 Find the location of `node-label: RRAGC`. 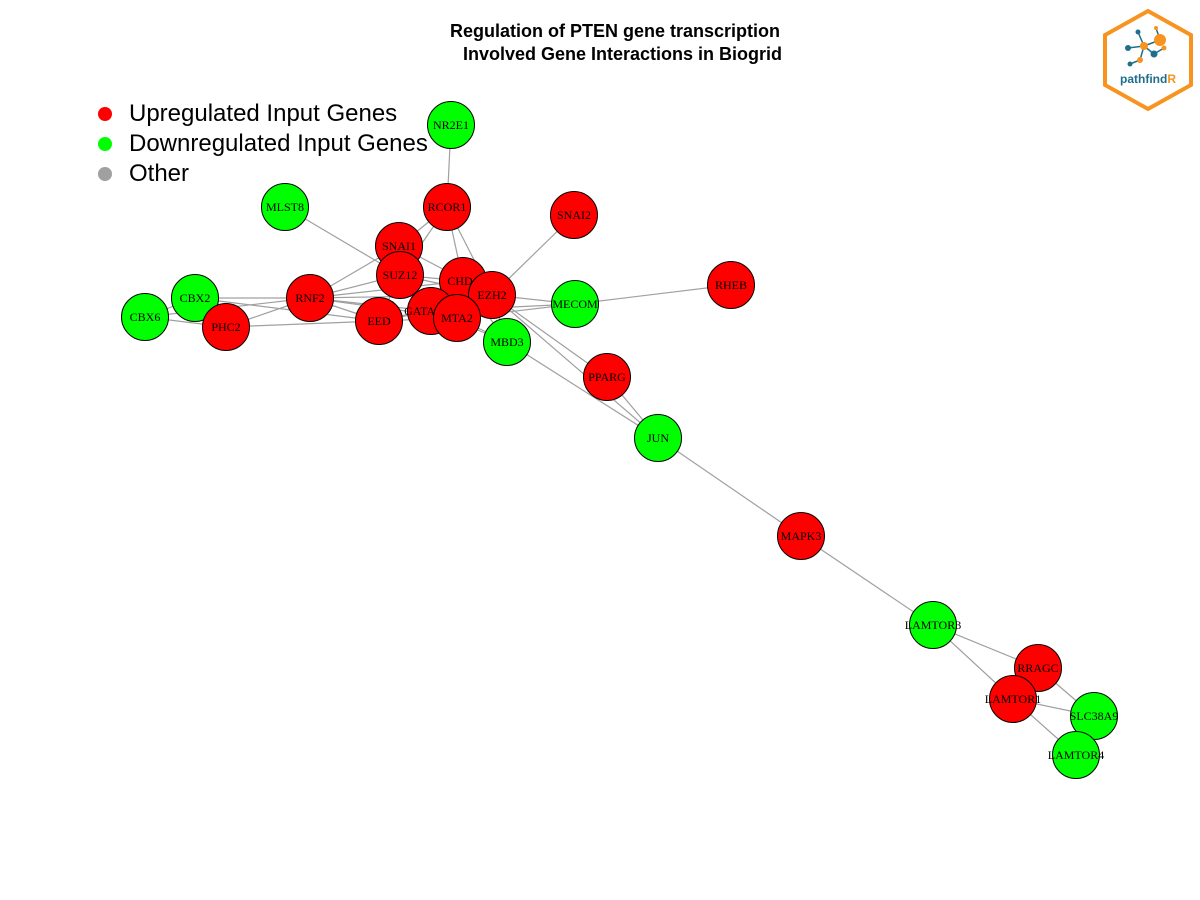

node-label: RRAGC is located at coordinates (1037, 668).